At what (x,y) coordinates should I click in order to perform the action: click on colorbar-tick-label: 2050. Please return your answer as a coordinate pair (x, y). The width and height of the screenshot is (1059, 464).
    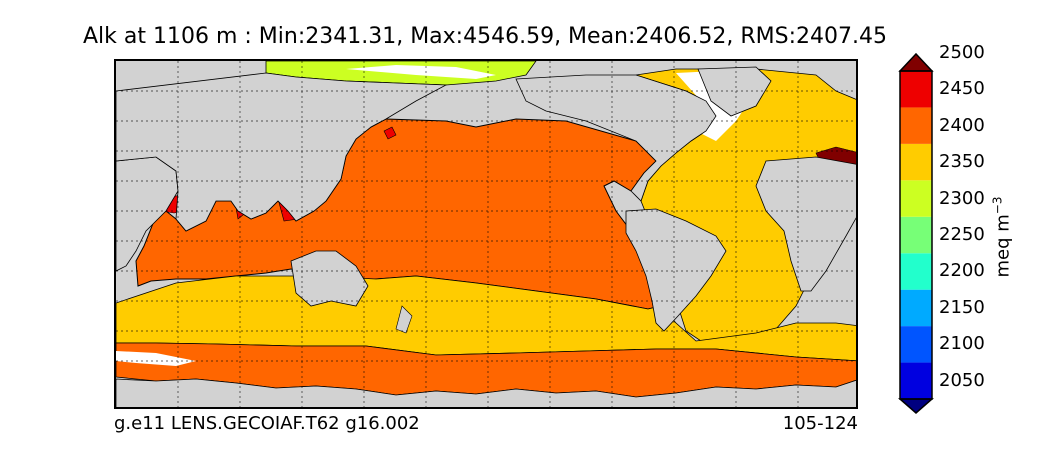
    Looking at the image, I should click on (962, 380).